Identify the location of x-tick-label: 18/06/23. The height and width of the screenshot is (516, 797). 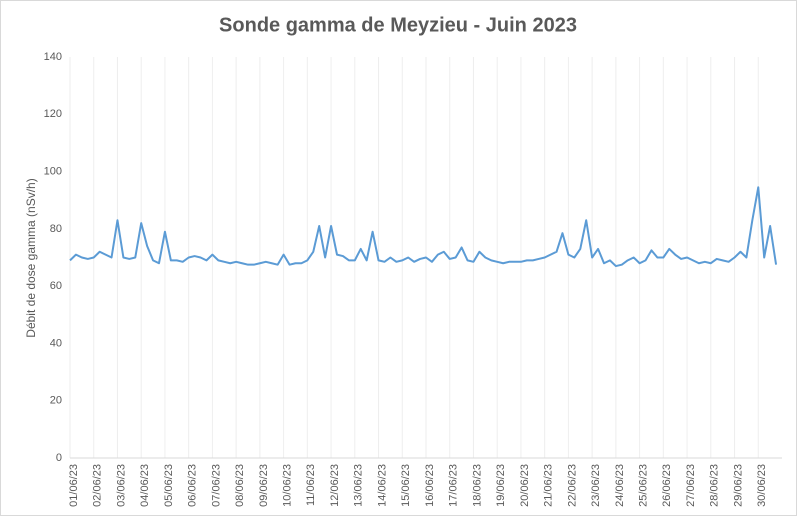
(477, 485).